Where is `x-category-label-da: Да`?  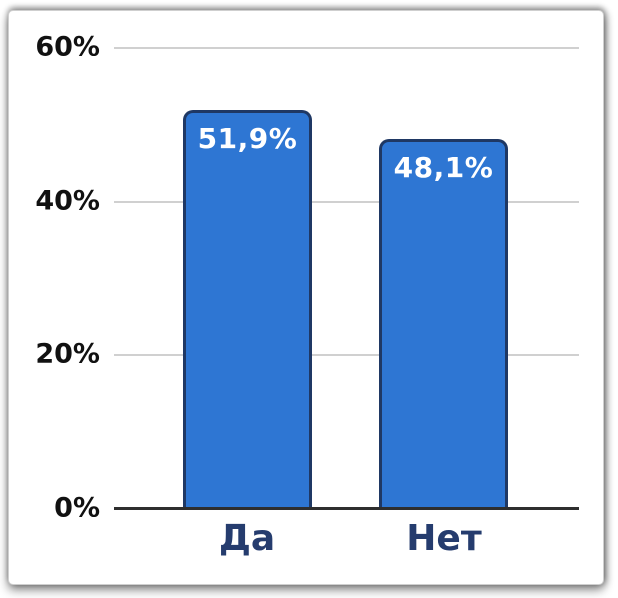 x-category-label-da: Да is located at coordinates (247, 538).